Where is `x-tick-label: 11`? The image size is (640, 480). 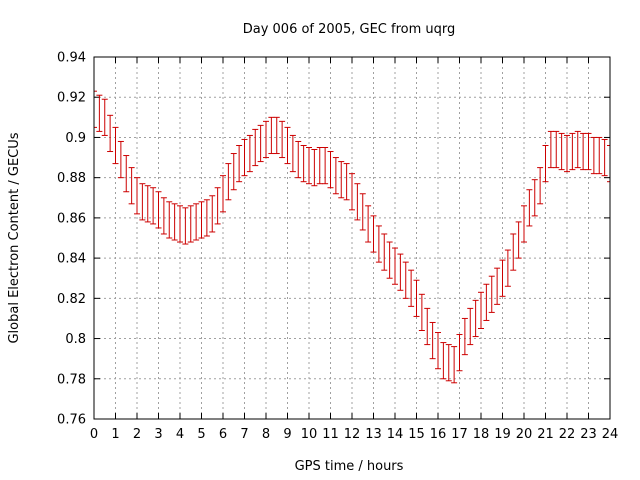
x-tick-label: 11 is located at coordinates (330, 434).